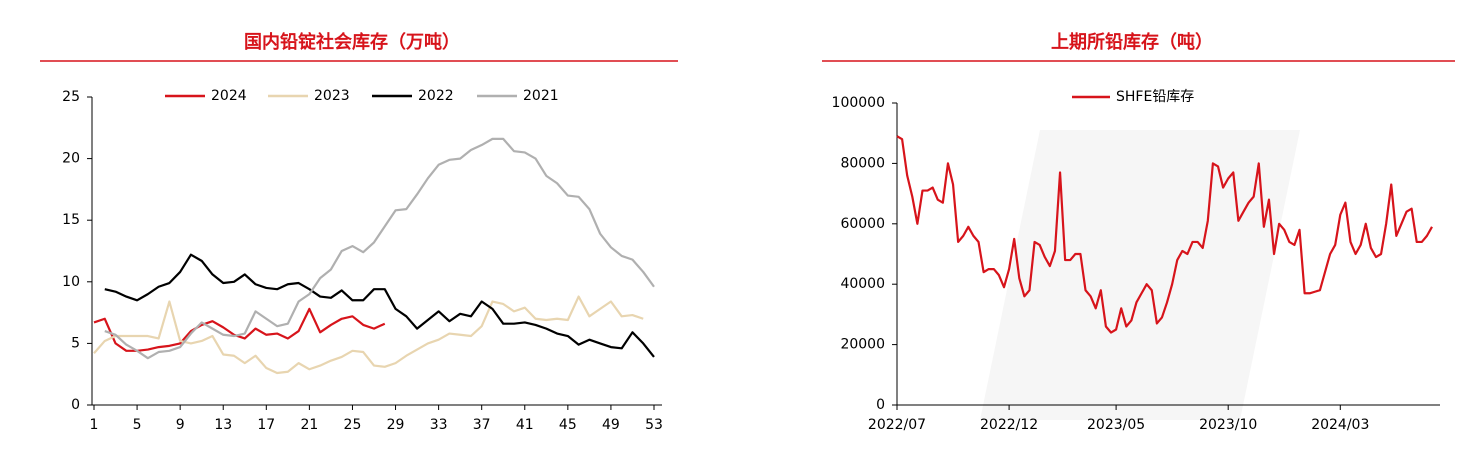  What do you see at coordinates (541, 96) in the screenshot?
I see `legend-label: 2021` at bounding box center [541, 96].